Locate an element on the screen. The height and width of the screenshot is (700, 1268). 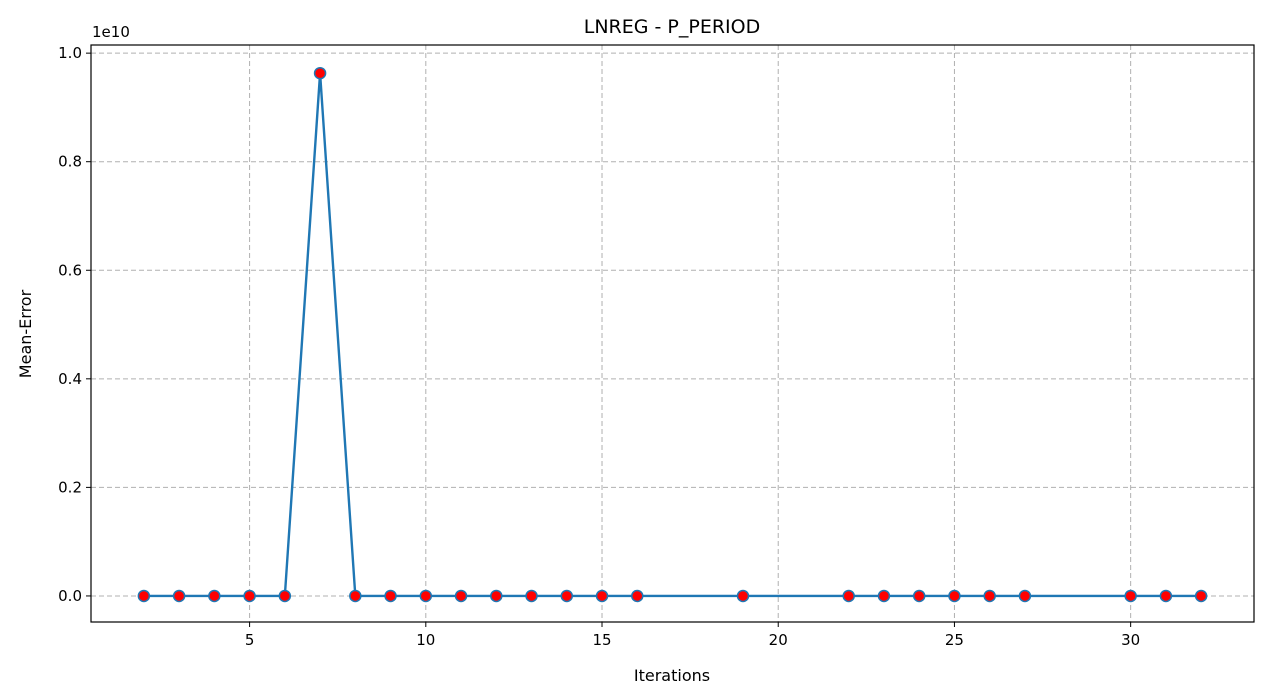
y-multiplier-label: 1e10 is located at coordinates (111, 32).